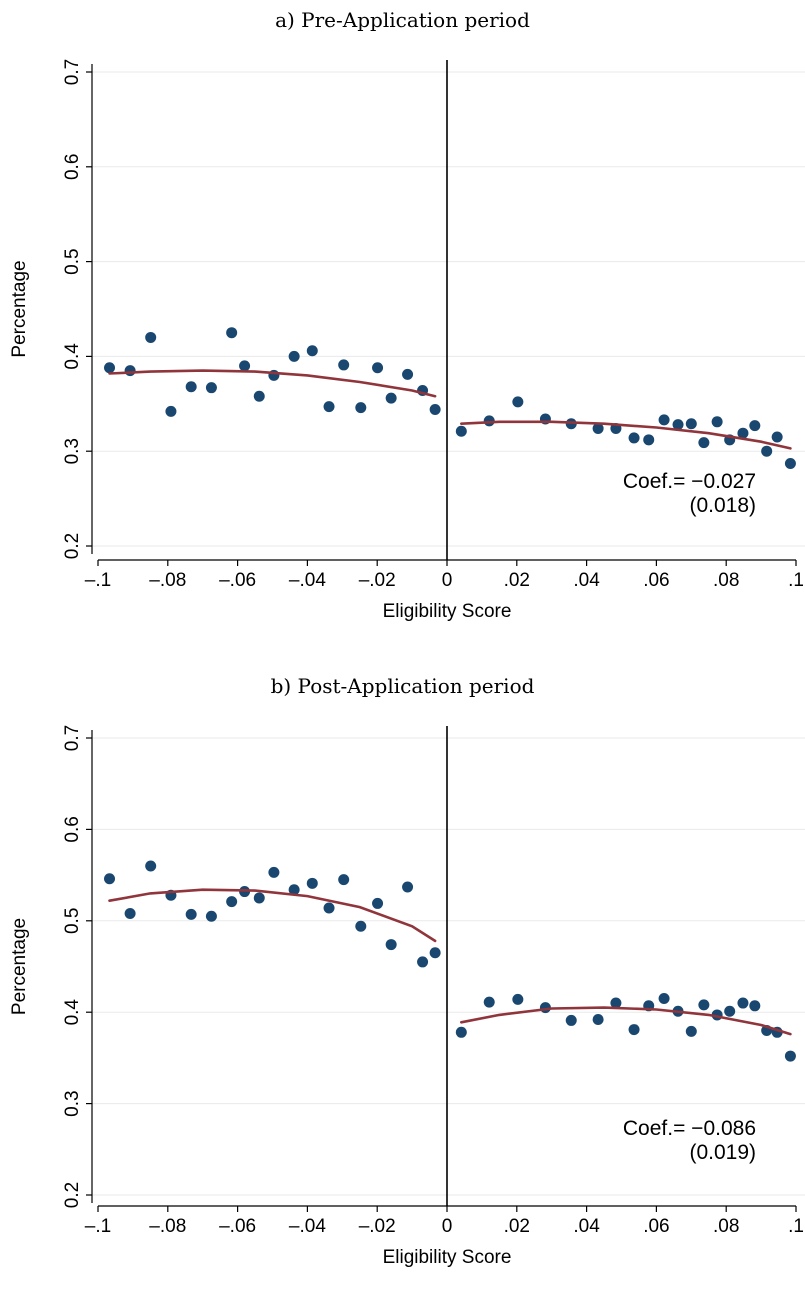  Describe the element at coordinates (517, 1226) in the screenshot. I see `x-tick-label: .02` at that location.